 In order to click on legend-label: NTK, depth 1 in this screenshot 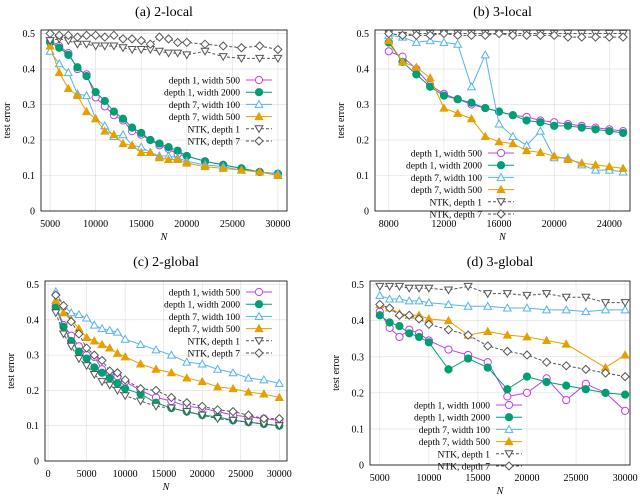, I will do `click(213, 130)`.